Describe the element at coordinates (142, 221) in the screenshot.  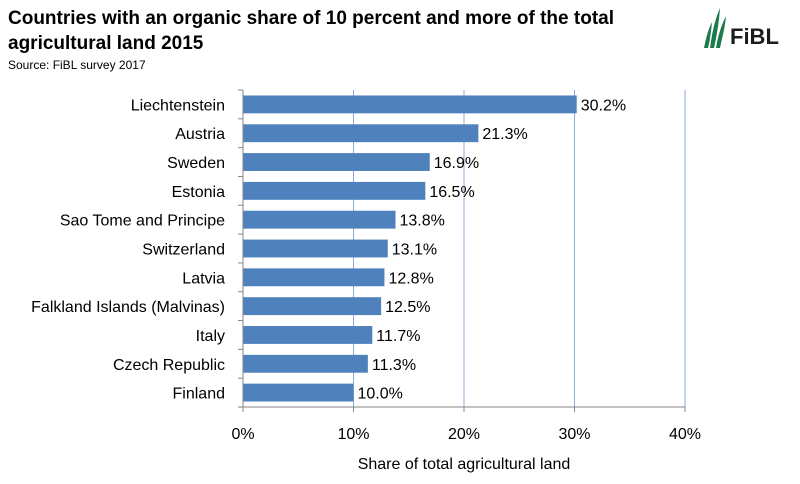
I see `category-label: Sao Tome and Principe` at that location.